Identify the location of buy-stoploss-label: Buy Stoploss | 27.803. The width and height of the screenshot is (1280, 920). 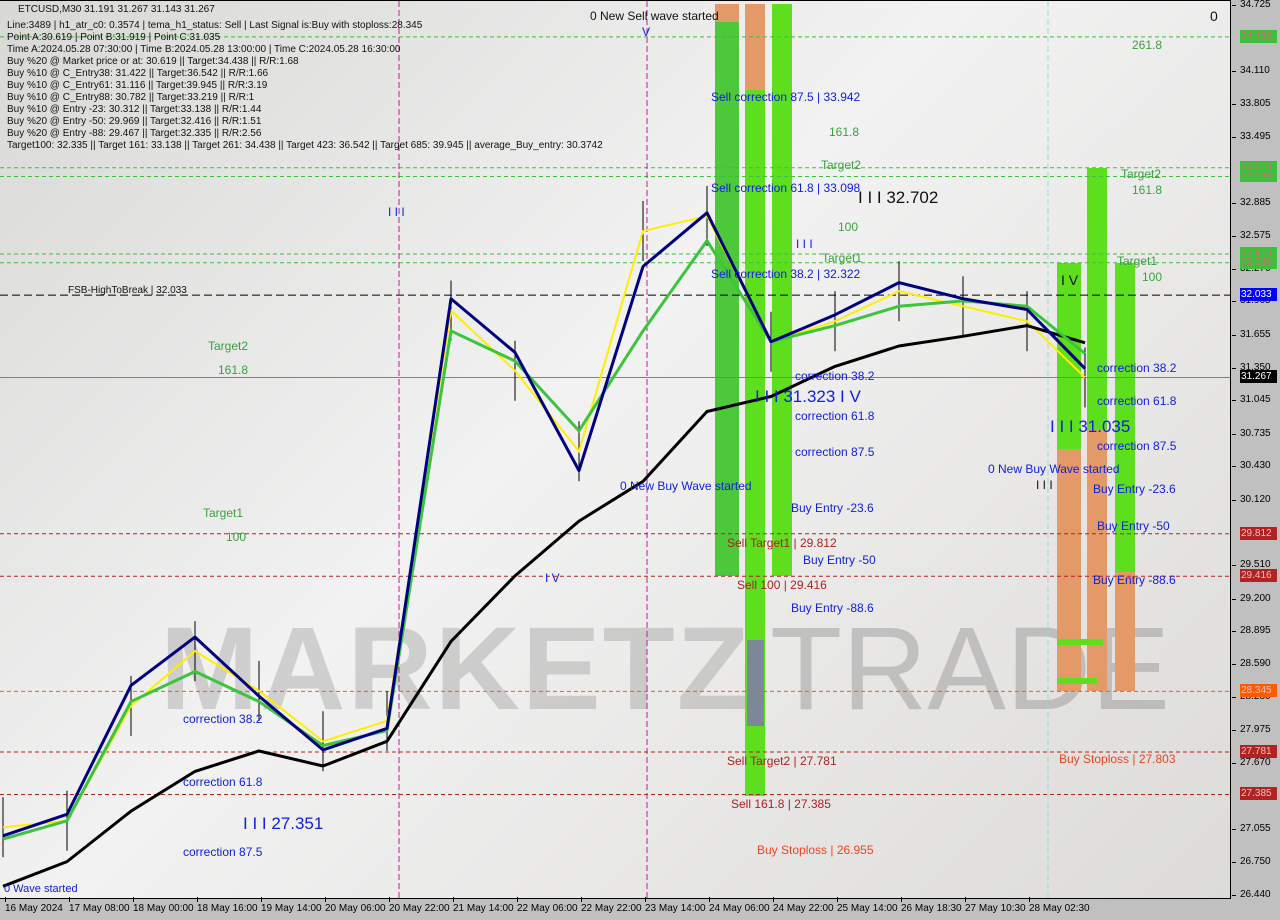
(1117, 759).